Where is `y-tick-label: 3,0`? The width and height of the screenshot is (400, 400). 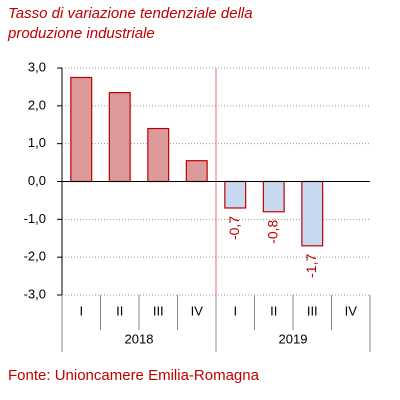
y-tick-label: 3,0 is located at coordinates (37, 66).